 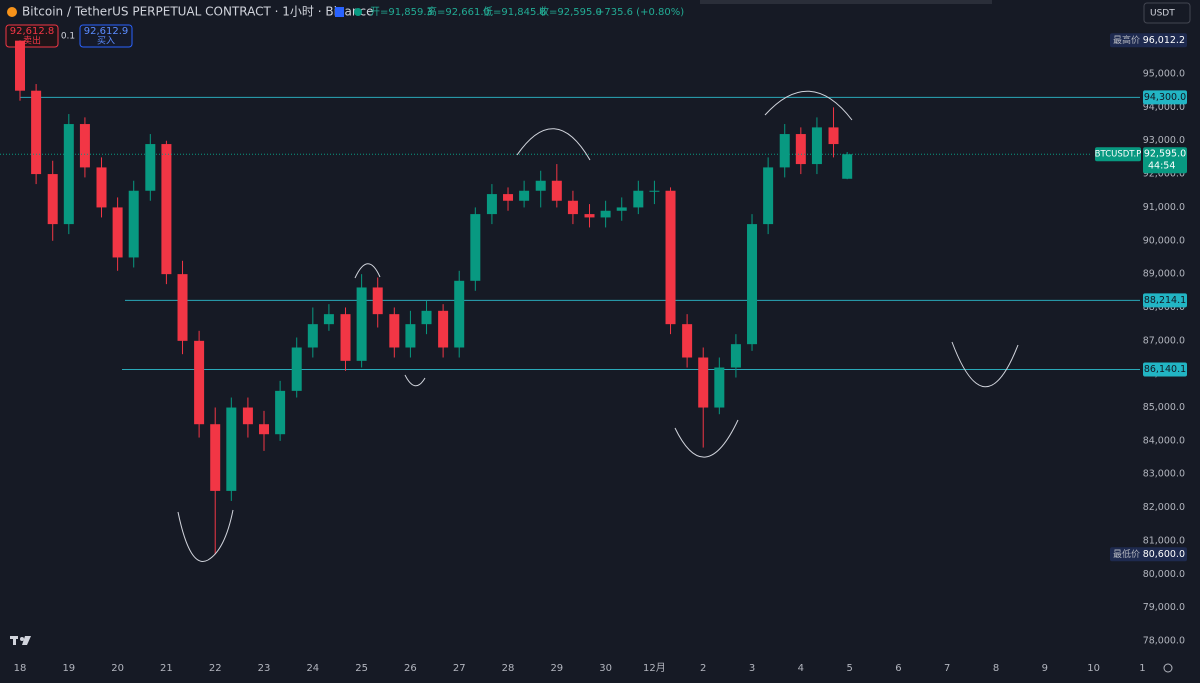 I want to click on flag-icon, so click(x=339, y=12).